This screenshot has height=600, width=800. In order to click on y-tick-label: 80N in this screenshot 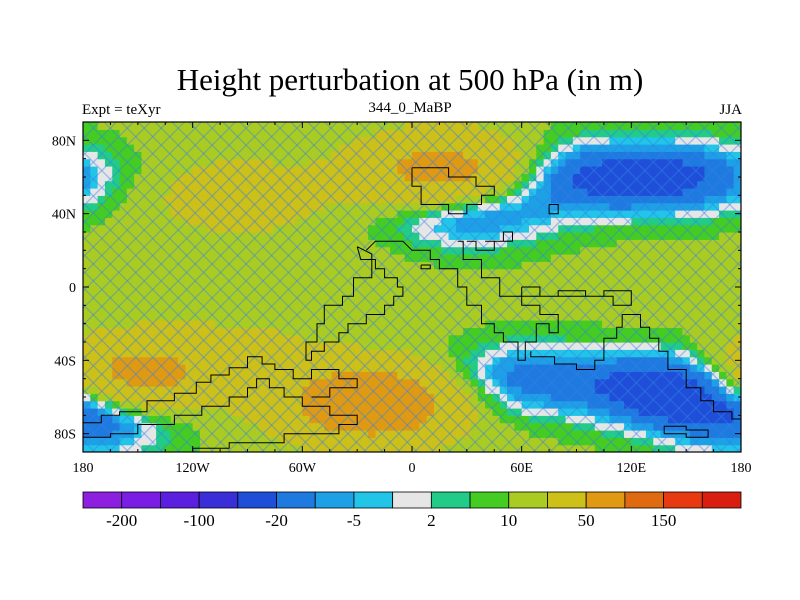, I will do `click(64, 141)`.